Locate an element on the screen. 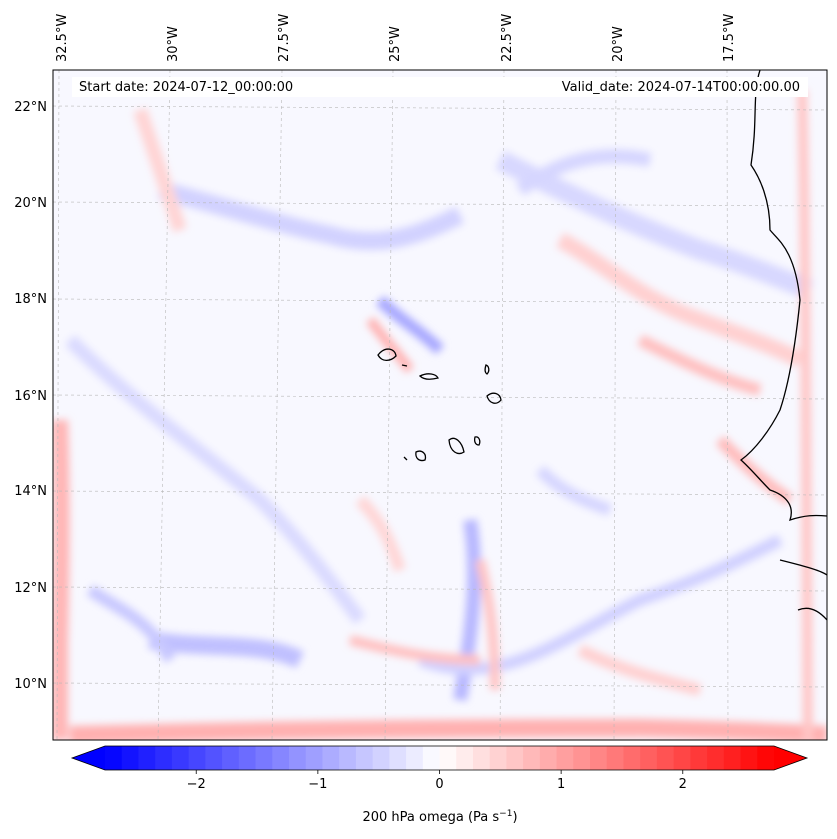 This screenshot has height=839, width=837. lat-label: 22°N is located at coordinates (30, 107).